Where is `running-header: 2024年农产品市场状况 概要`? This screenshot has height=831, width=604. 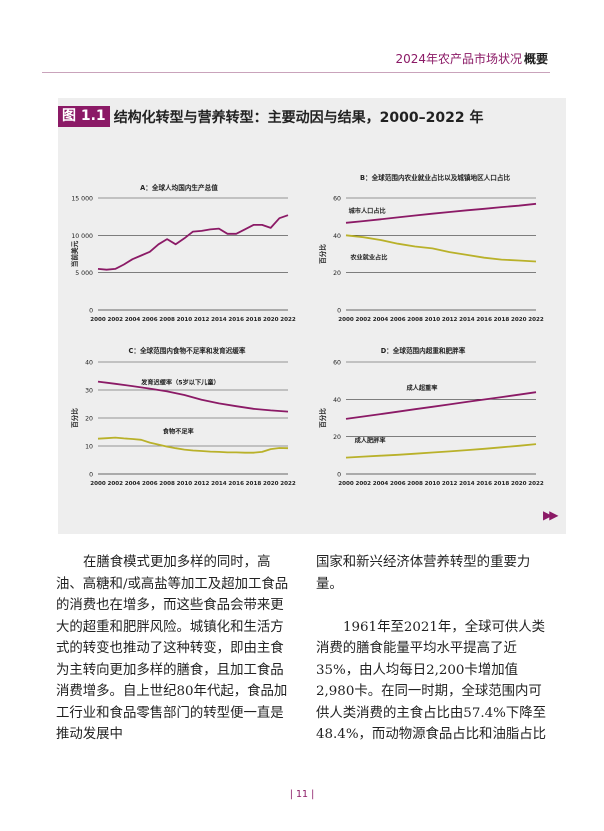
running-header: 2024年农产品市场状况 概要 is located at coordinates (471, 58).